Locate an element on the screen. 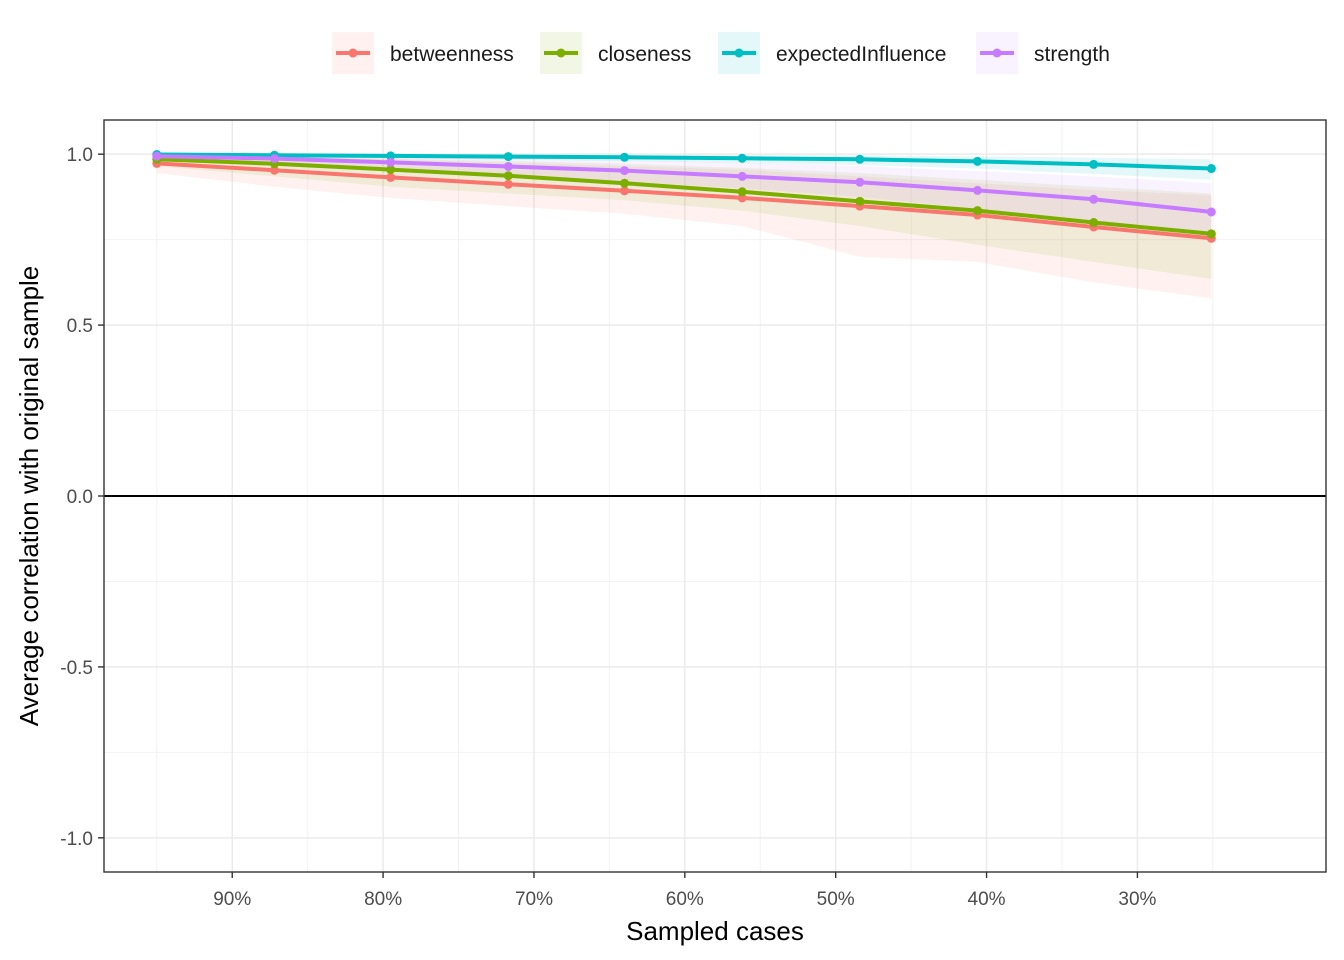 The image size is (1344, 960). y-tick-label: 0.5 is located at coordinates (80, 326).